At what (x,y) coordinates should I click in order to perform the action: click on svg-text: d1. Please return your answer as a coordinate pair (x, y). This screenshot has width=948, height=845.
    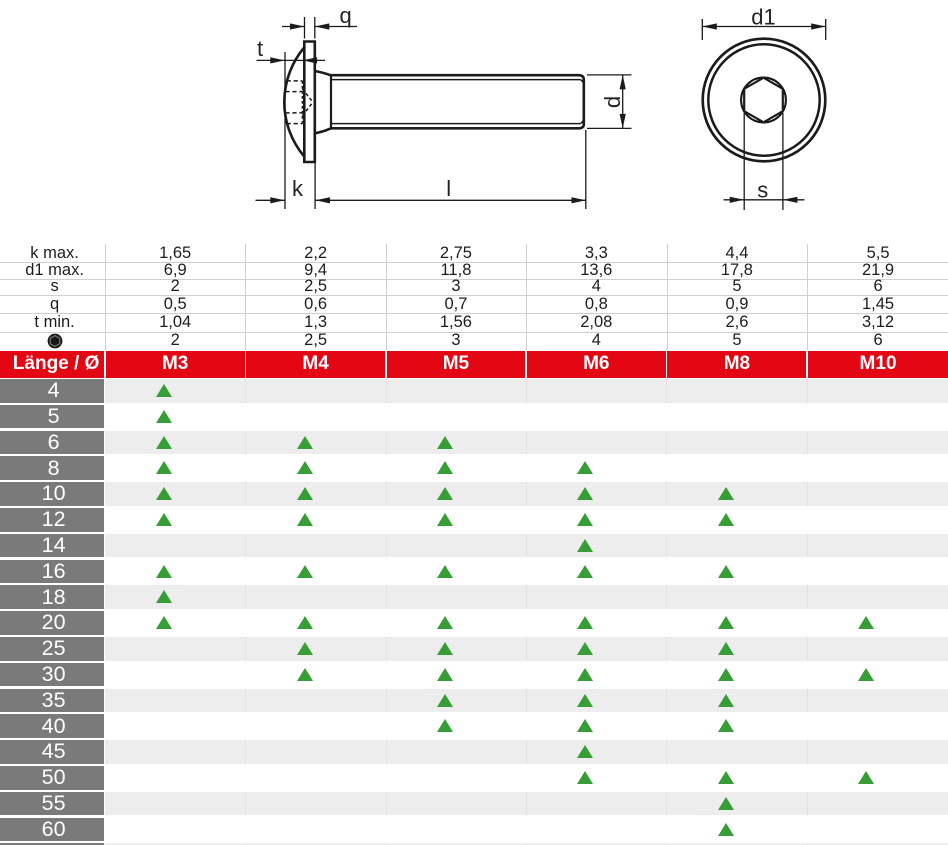
    Looking at the image, I should click on (763, 17).